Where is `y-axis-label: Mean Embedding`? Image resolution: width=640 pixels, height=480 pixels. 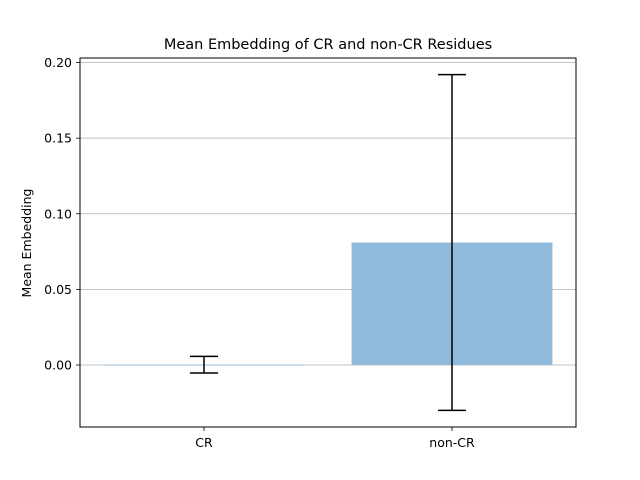
y-axis-label: Mean Embedding is located at coordinates (26, 243).